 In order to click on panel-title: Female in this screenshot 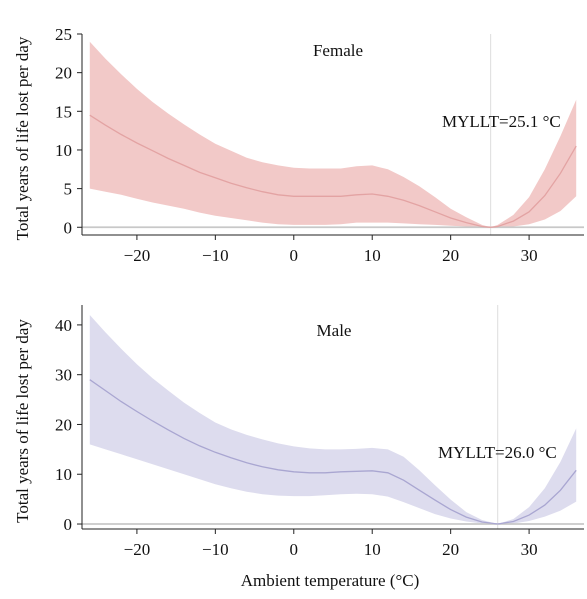, I will do `click(338, 50)`.